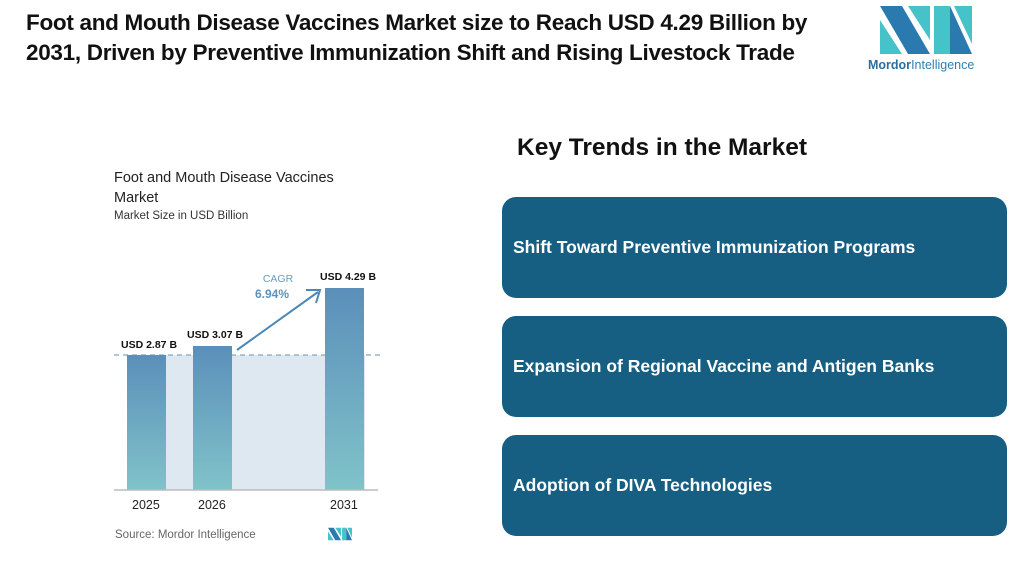 The width and height of the screenshot is (1036, 570). Describe the element at coordinates (314, 296) in the screenshot. I see `cagr-arrowhead` at that location.